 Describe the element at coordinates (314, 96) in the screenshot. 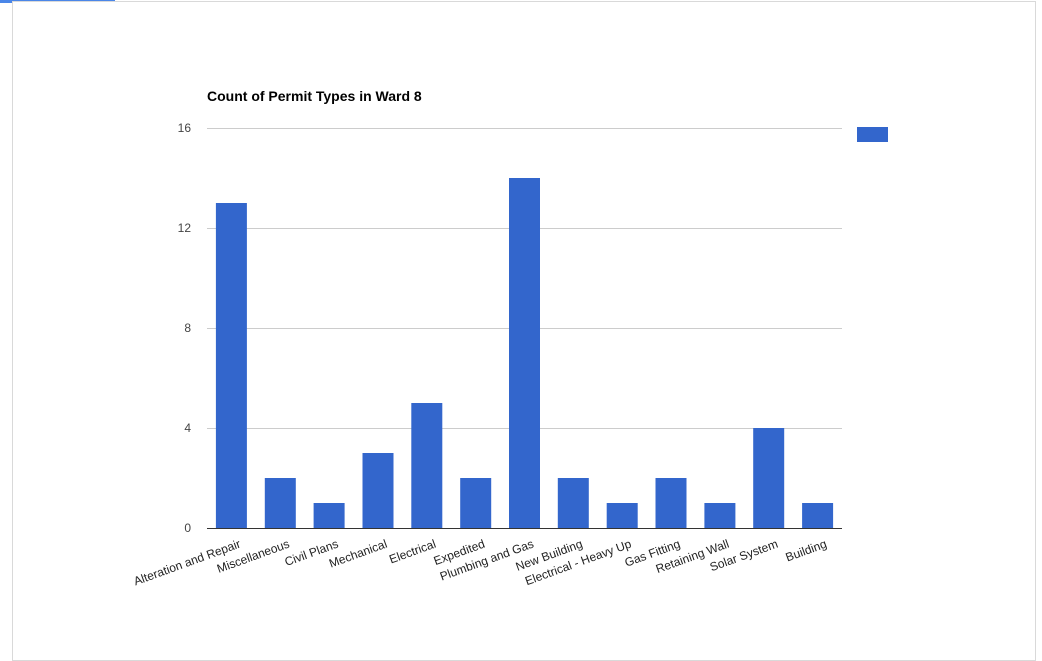

I see `chart-title: Count of Permit Types in Ward 8` at that location.